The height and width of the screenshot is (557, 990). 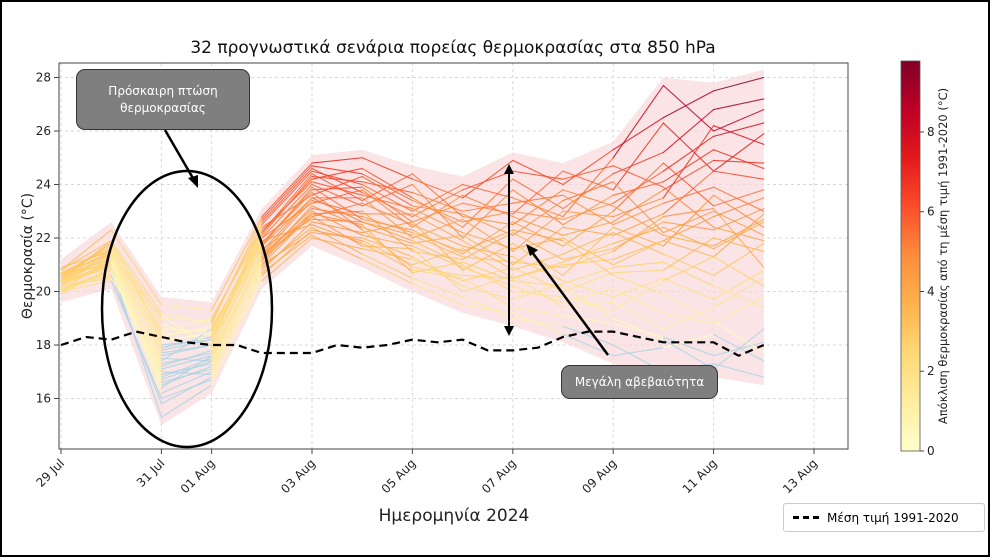 I want to click on uncertainty-arrow, so click(x=570, y=303).